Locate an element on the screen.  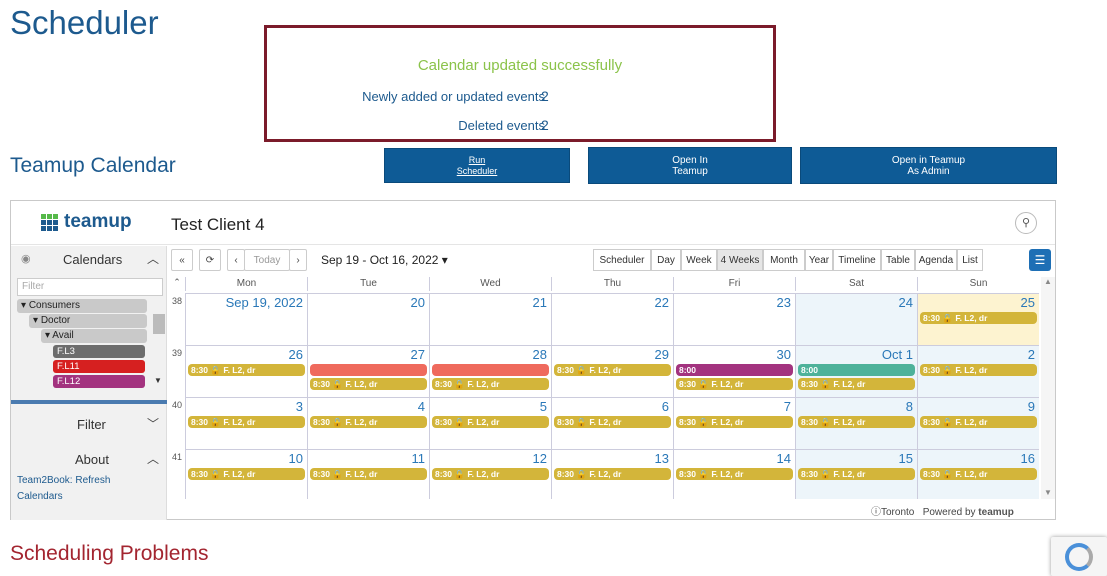
day-cell: Sep 19, 2022 is located at coordinates (246, 319).